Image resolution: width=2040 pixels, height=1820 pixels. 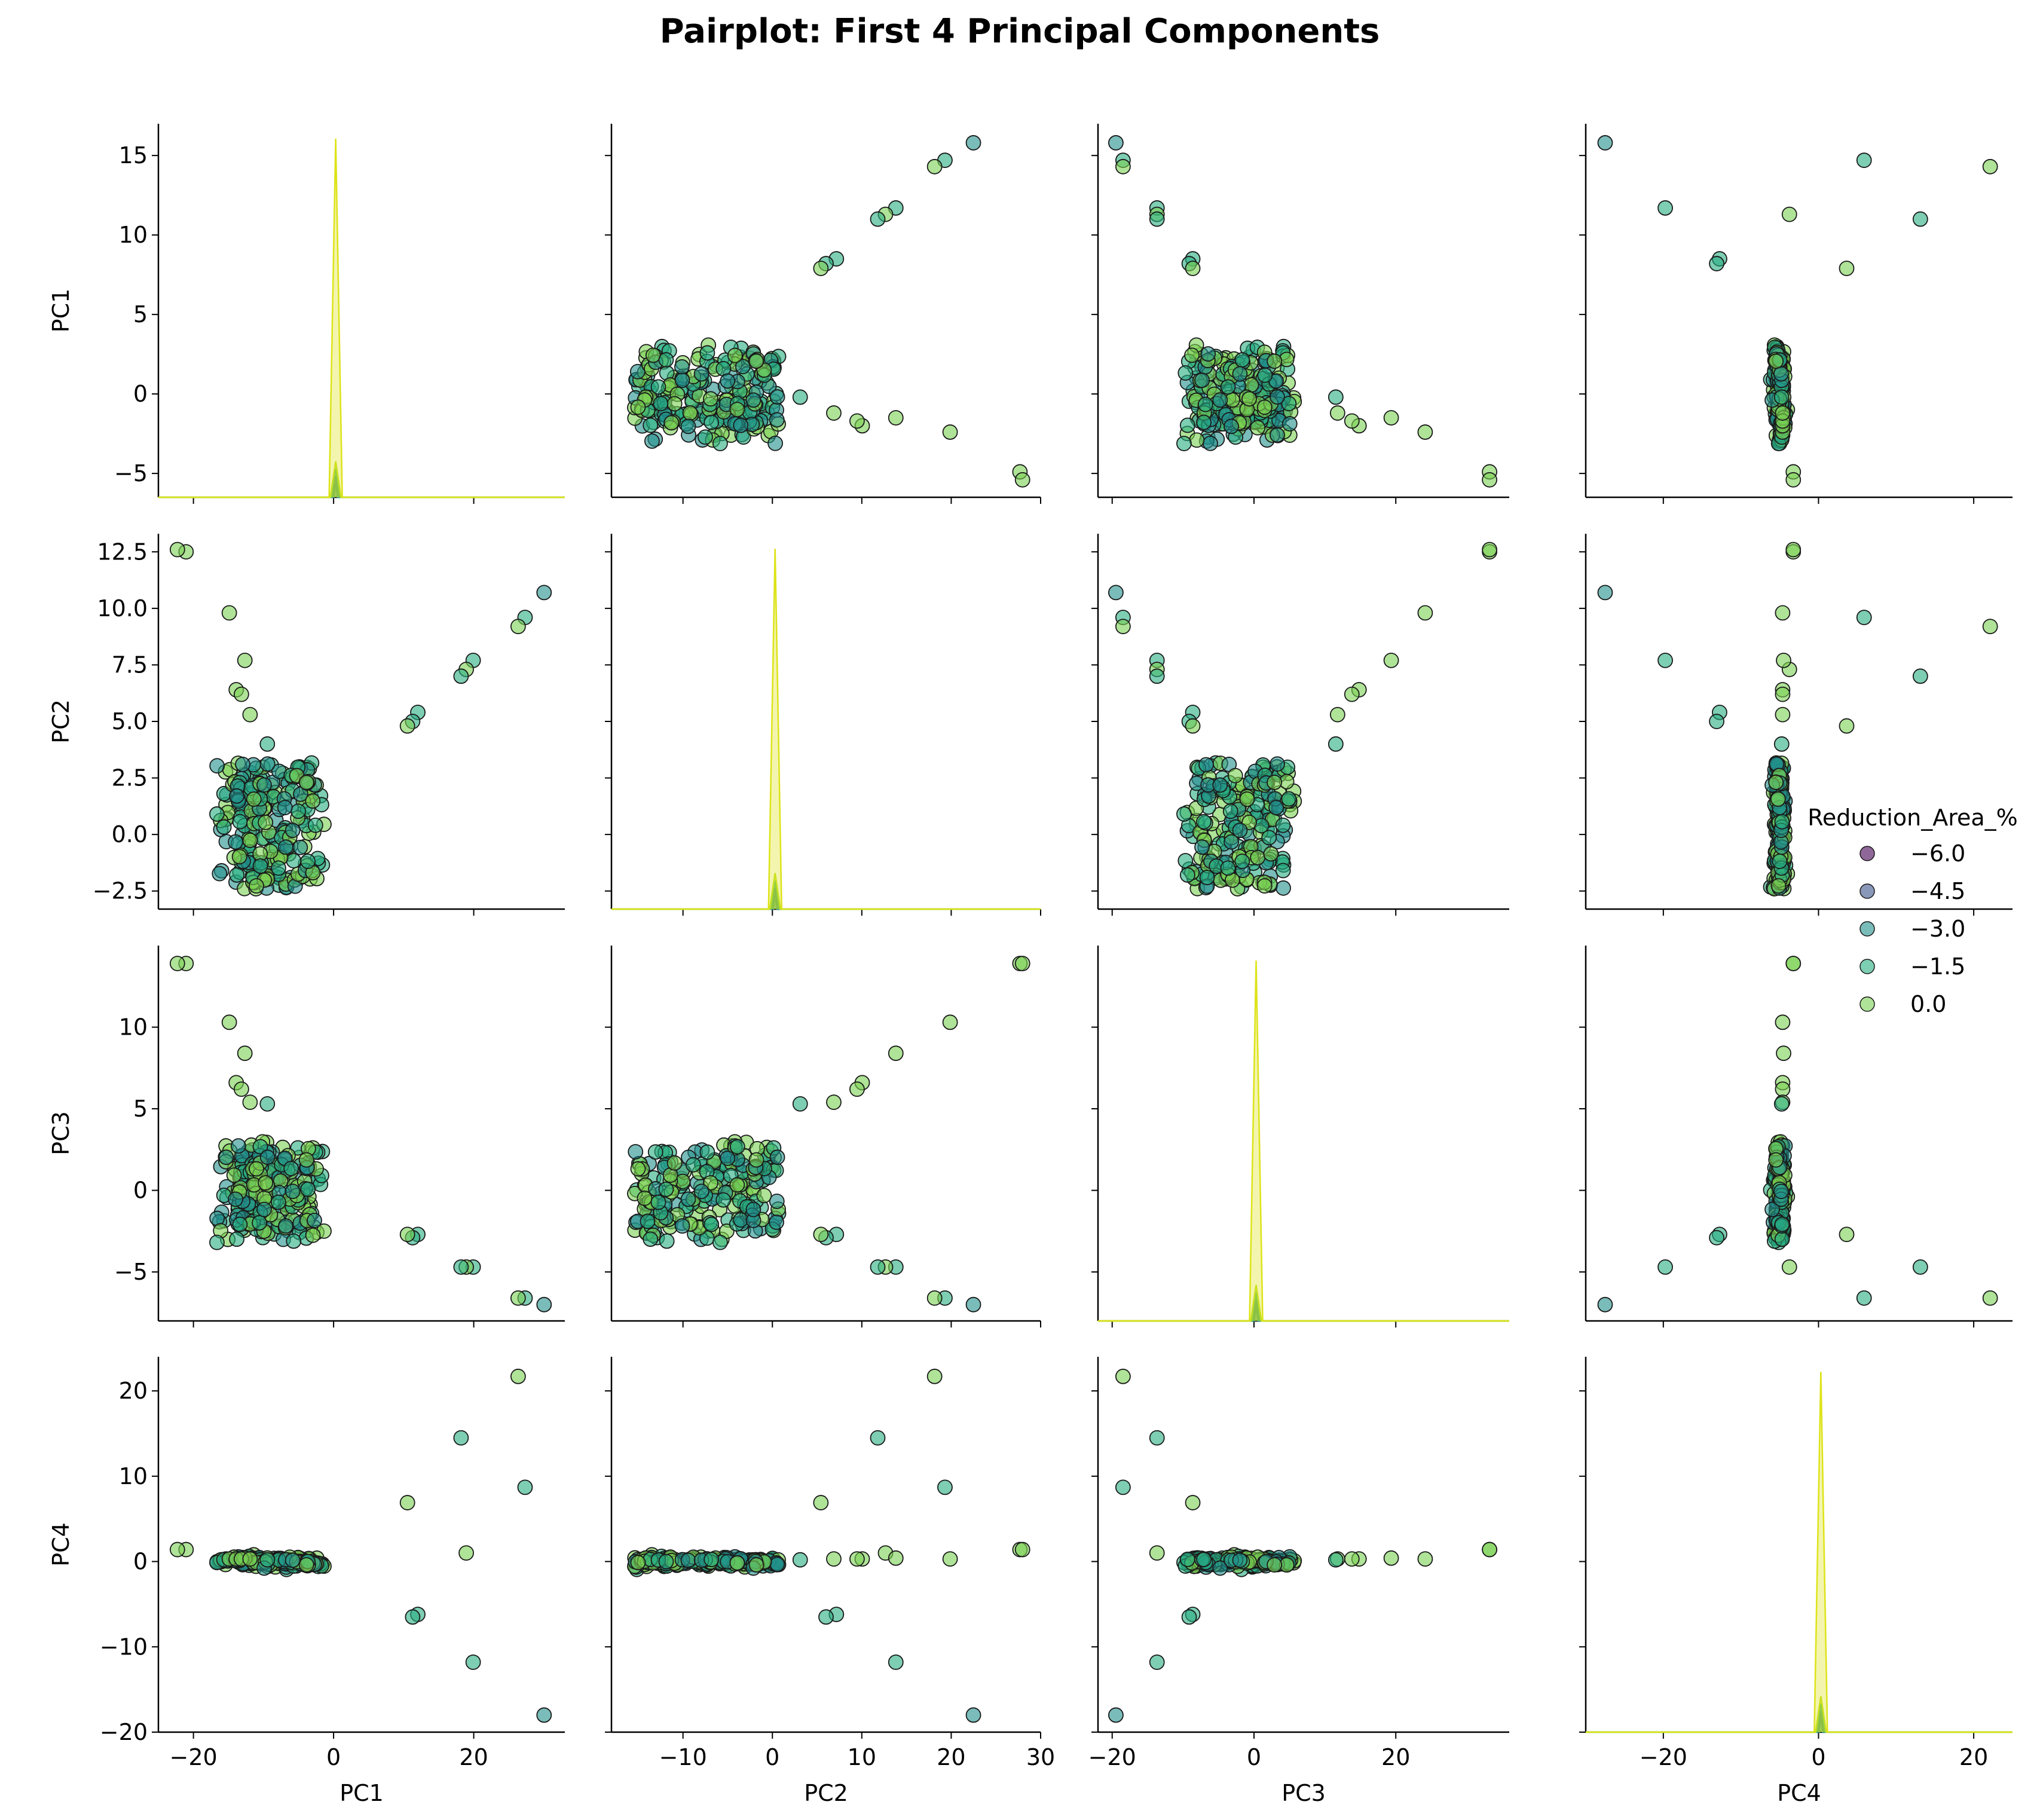 I want to click on y-tick-label: 0, so click(x=140, y=1562).